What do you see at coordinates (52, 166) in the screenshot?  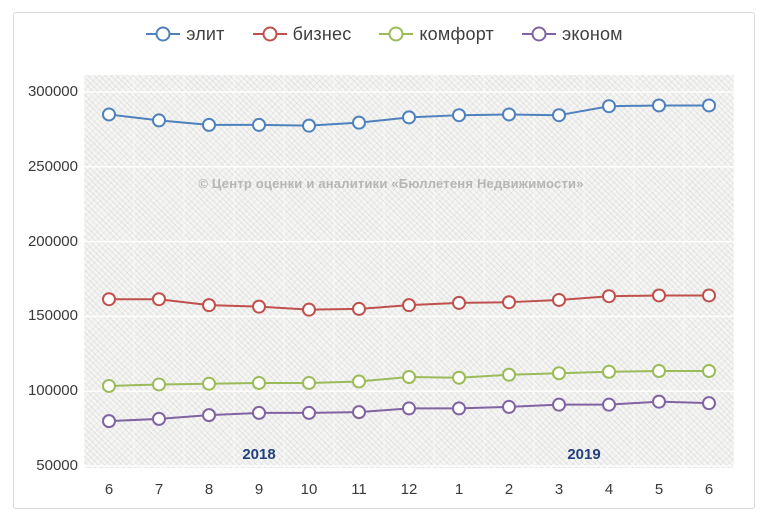 I see `y-axis-tick-label: 250000` at bounding box center [52, 166].